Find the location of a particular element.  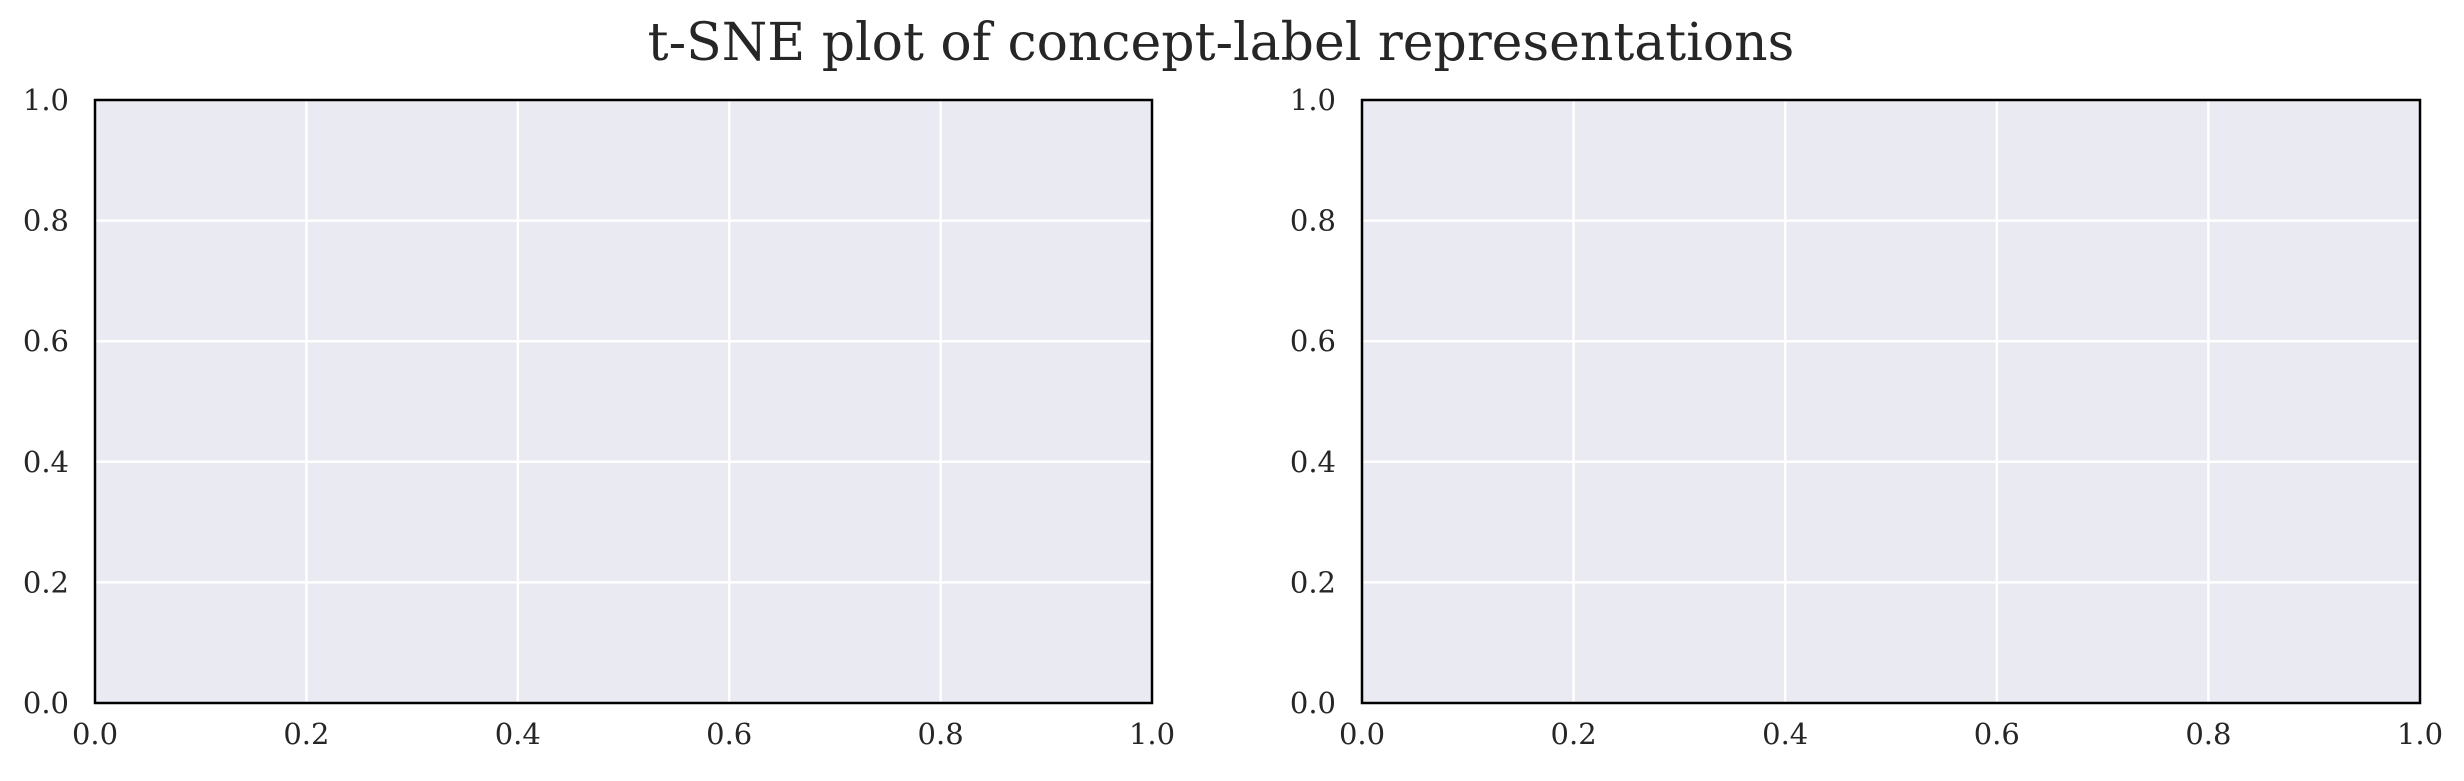

x-tick-label-left-2: 0.4 is located at coordinates (518, 734).